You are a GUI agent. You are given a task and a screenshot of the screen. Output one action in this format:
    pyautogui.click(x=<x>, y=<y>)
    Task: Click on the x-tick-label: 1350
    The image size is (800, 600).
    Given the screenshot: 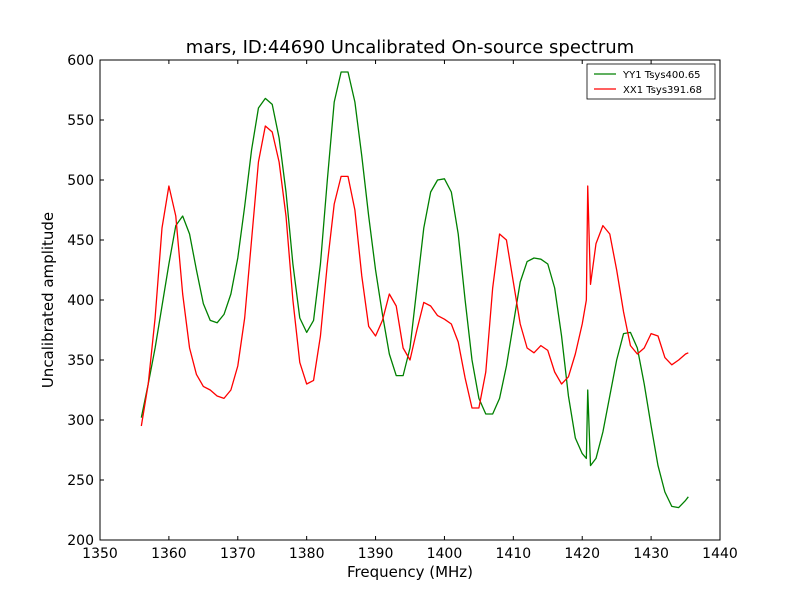 What is the action you would take?
    pyautogui.click(x=100, y=554)
    